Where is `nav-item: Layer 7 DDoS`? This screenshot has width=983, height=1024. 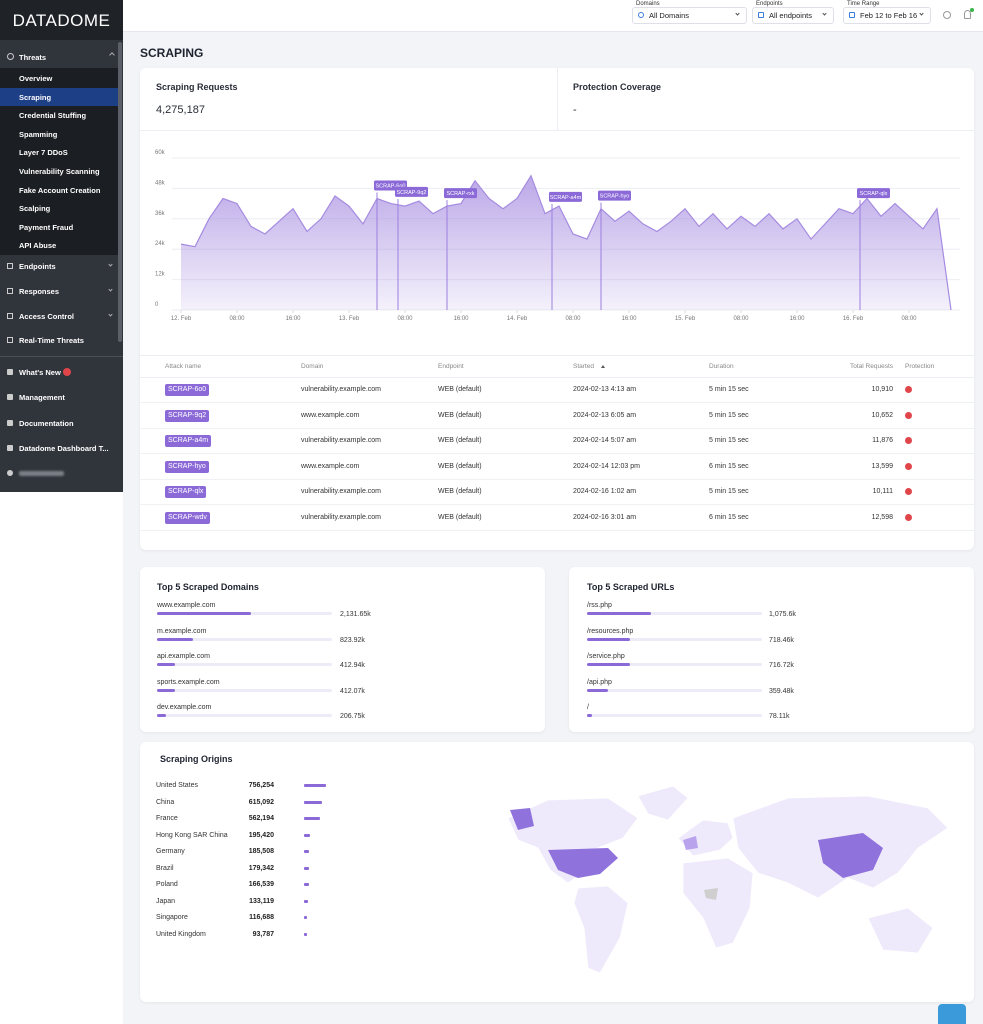
nav-item: Layer 7 DDoS is located at coordinates (43, 153).